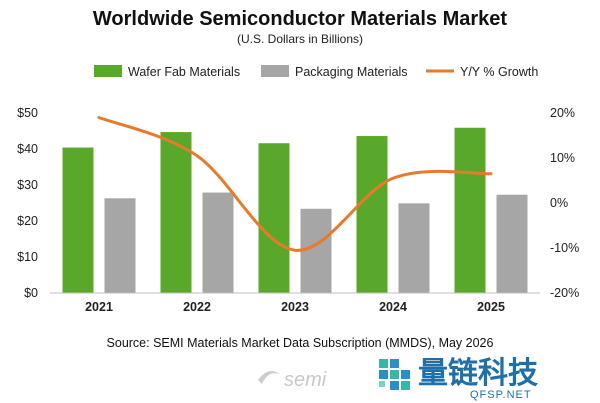  I want to click on legend-label-y-y-growth: Y/Y % Growth, so click(499, 72).